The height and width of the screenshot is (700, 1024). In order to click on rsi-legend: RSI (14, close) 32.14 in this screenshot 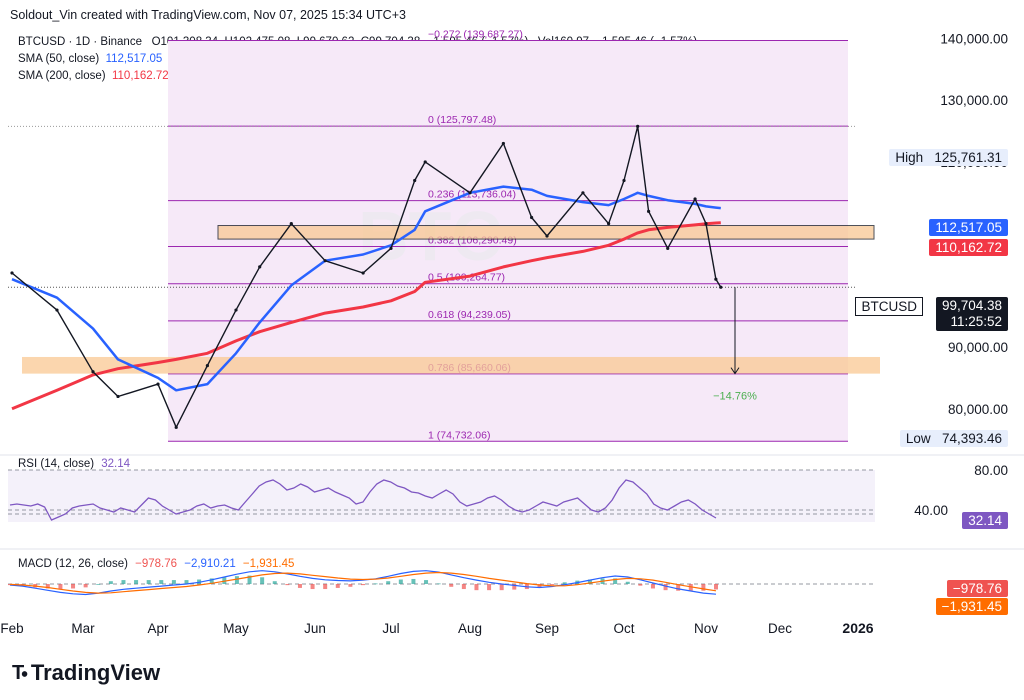, I will do `click(74, 464)`.